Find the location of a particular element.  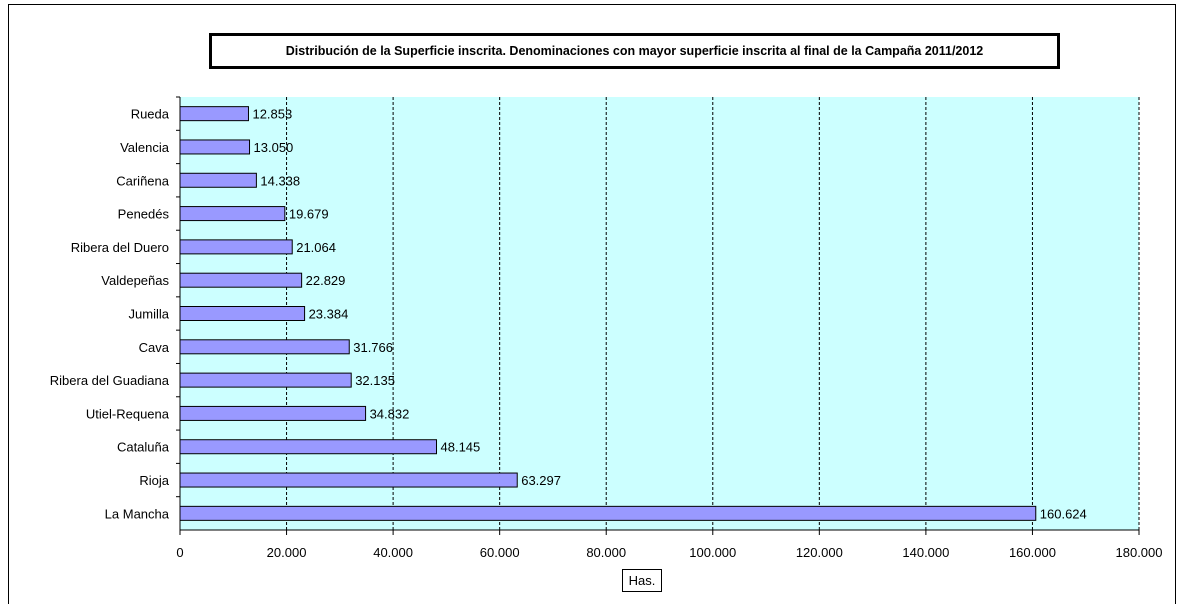

value-label: 13.050 is located at coordinates (274, 147).